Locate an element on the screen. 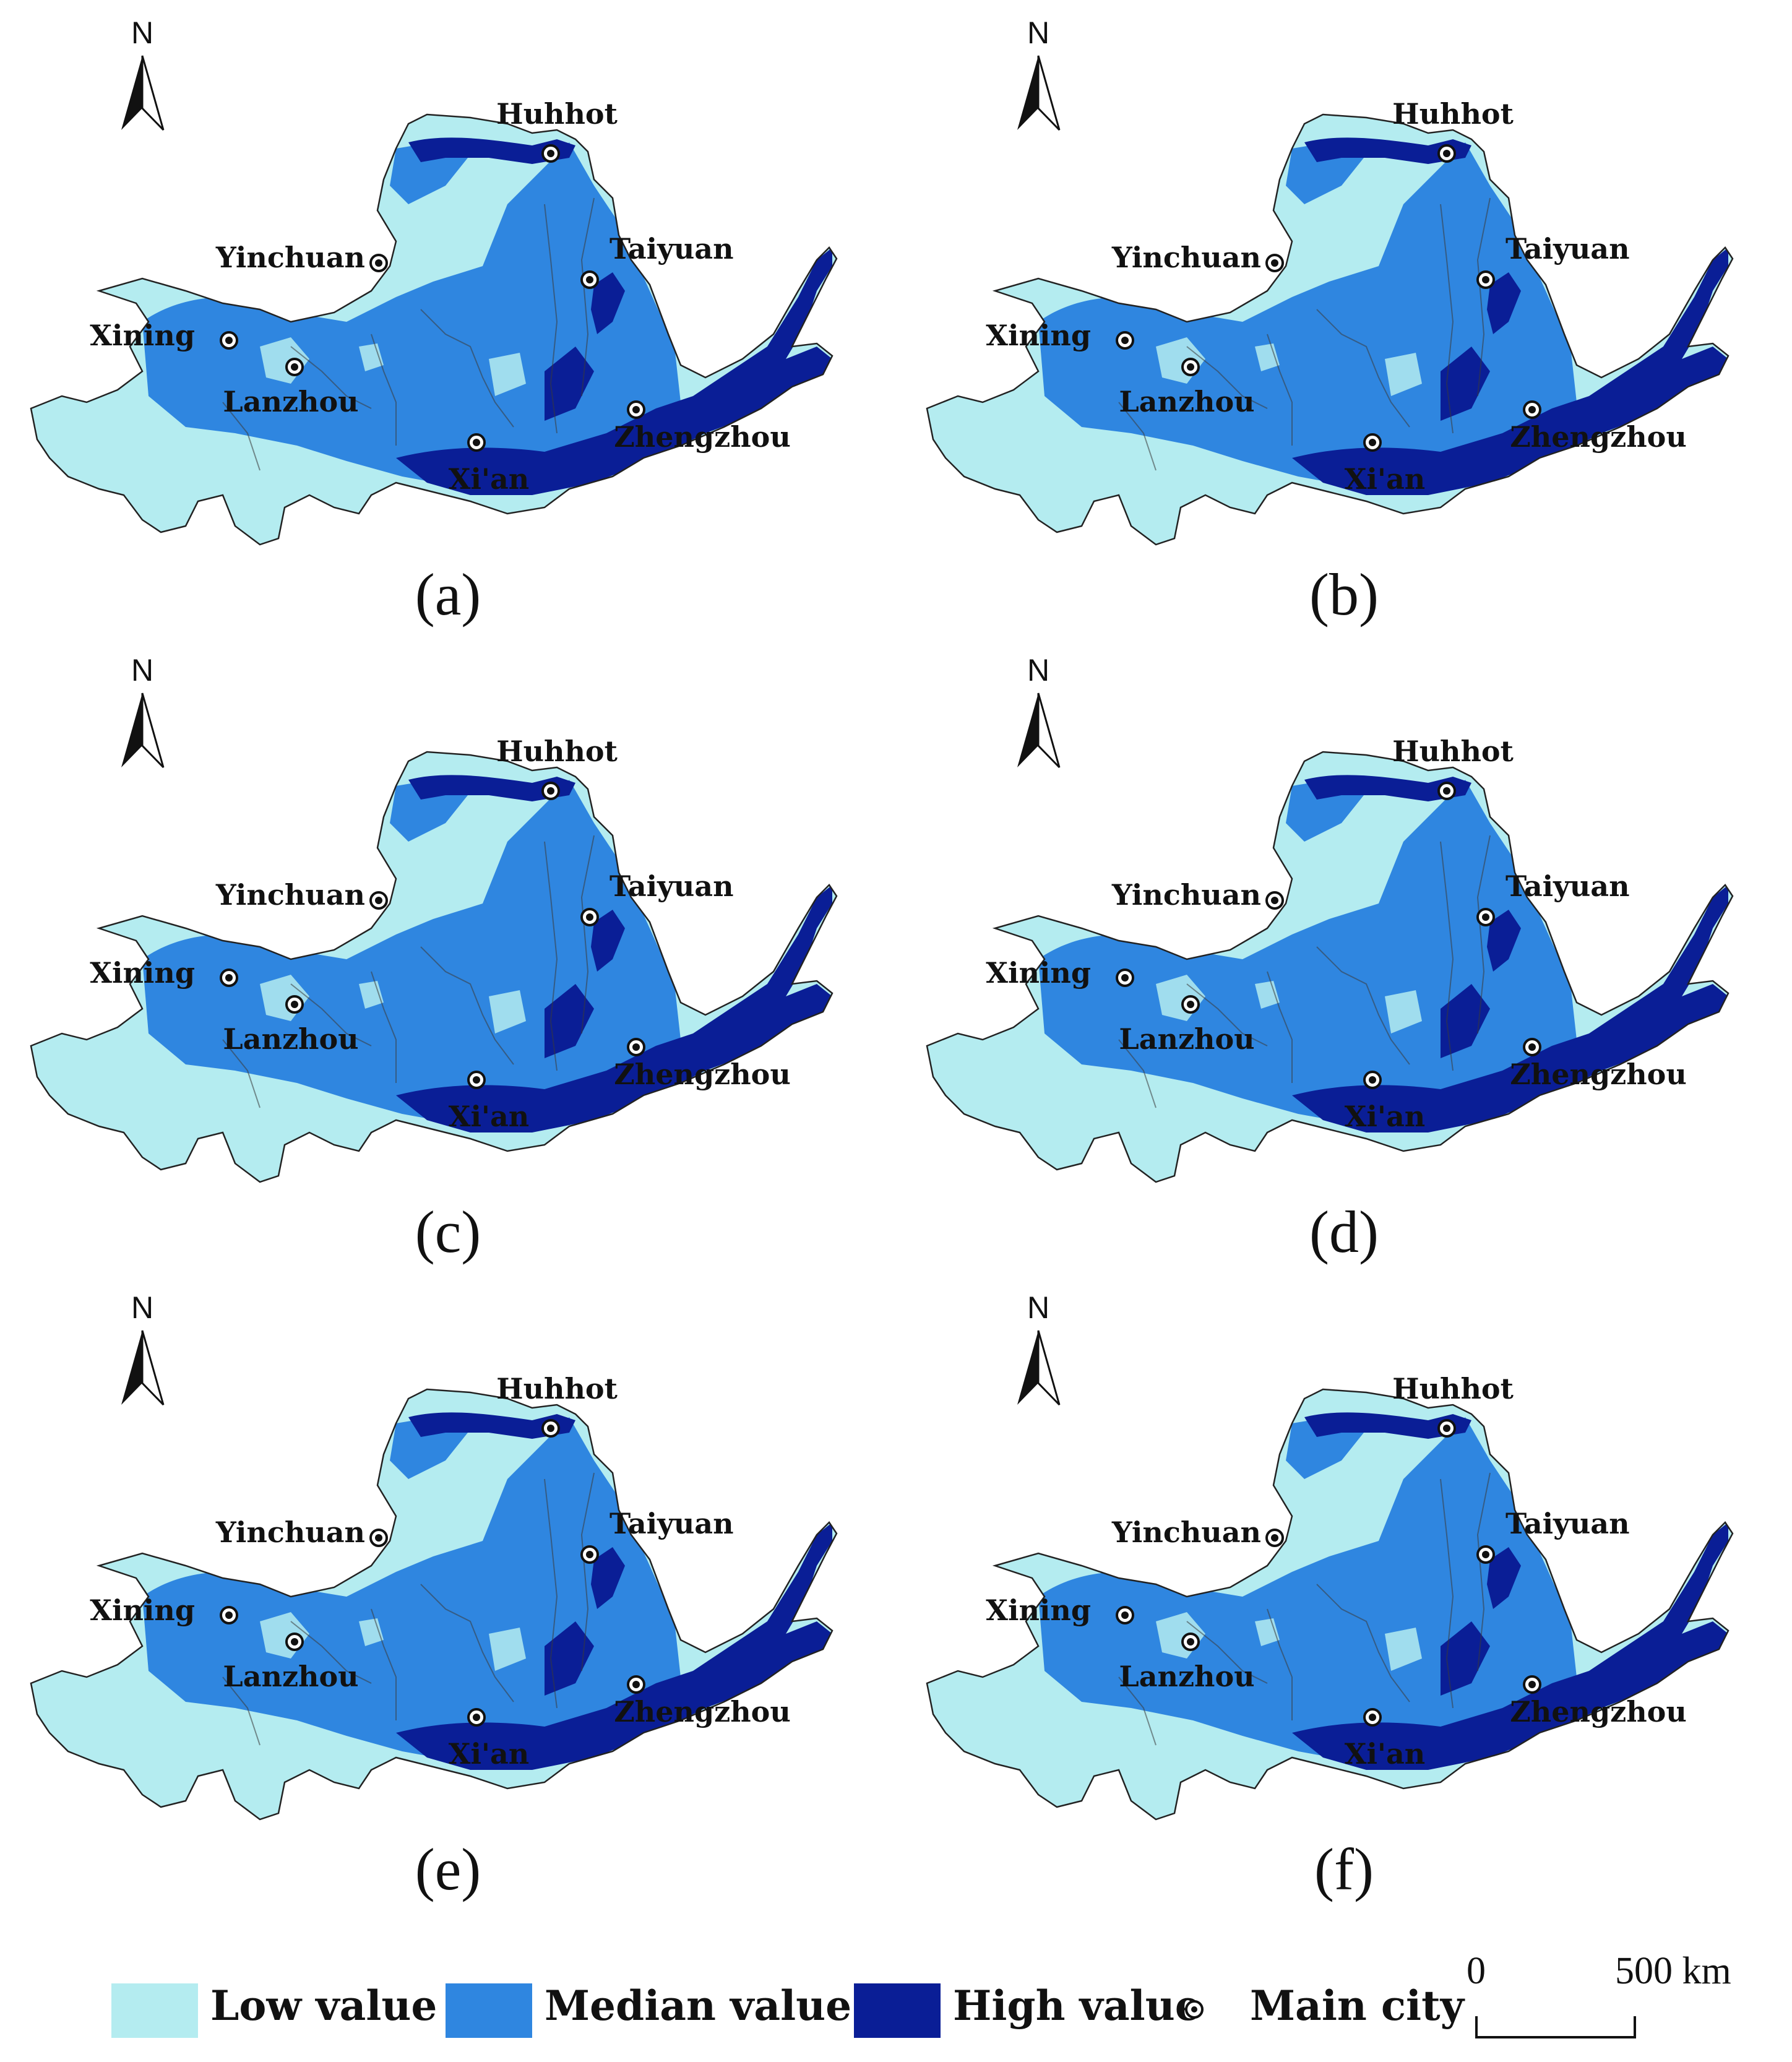  legend-low-label: Low value is located at coordinates (323, 2006).